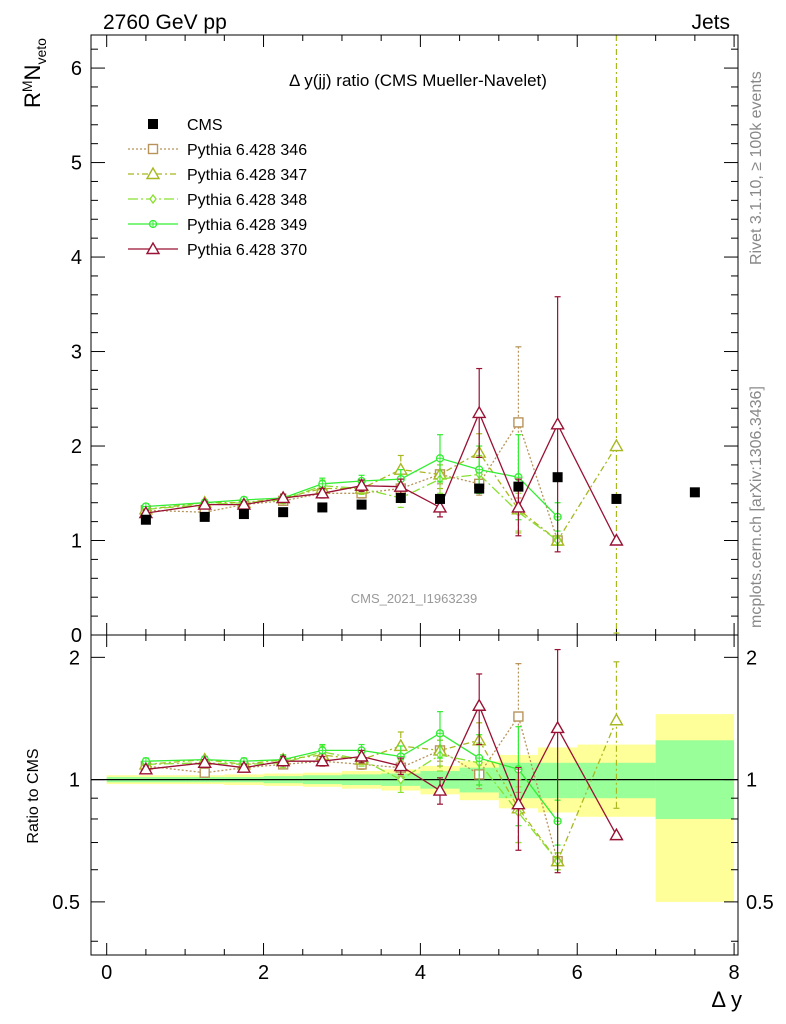 This screenshot has height=1024, width=786. Describe the element at coordinates (710, 22) in the screenshot. I see `header-right: Jets` at that location.